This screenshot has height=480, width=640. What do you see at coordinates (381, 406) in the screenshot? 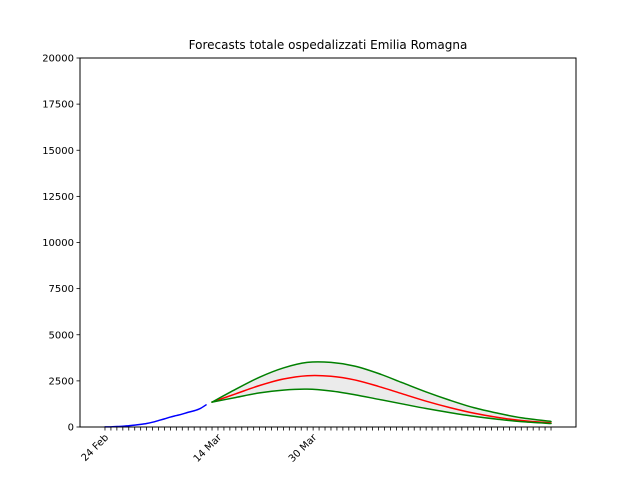
I see `forecast-lower-line` at bounding box center [381, 406].